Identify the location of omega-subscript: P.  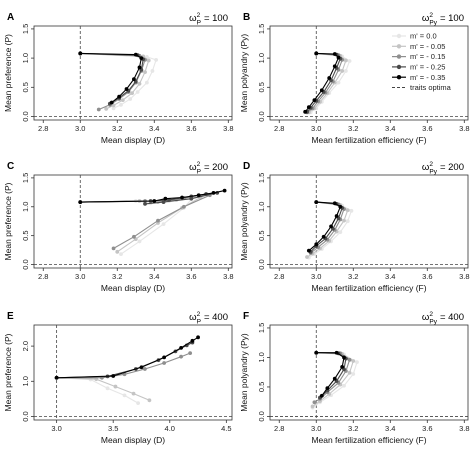
(199, 23).